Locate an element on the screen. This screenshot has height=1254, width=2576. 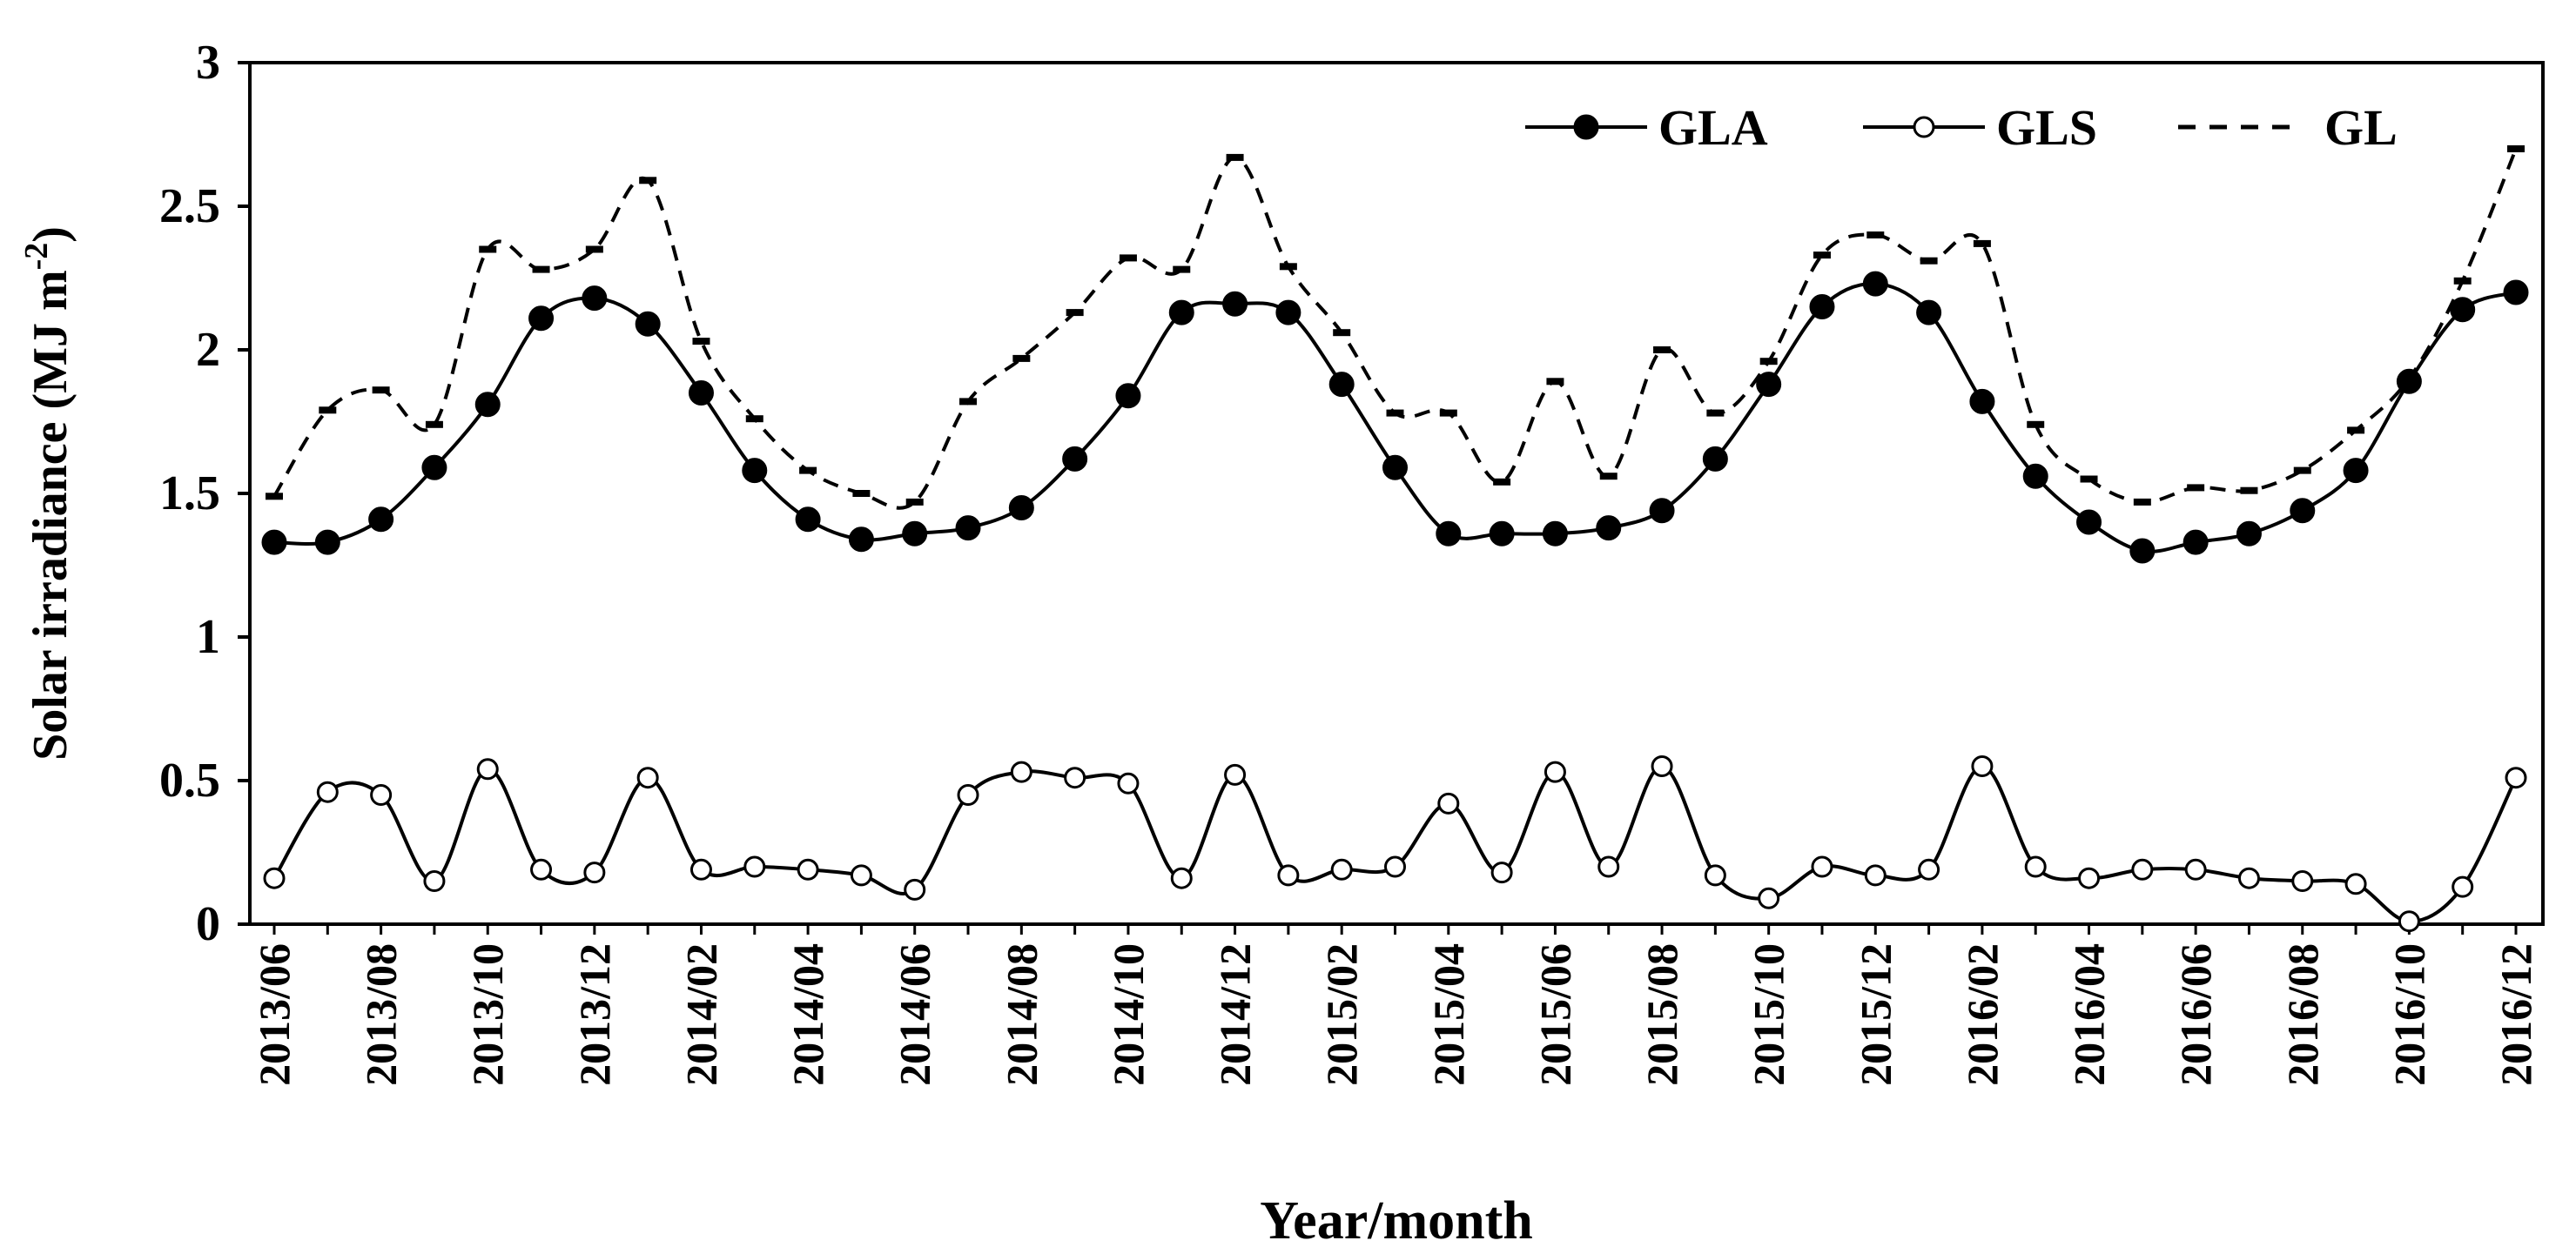
legend: GLA GLS GL is located at coordinates (1961, 128).